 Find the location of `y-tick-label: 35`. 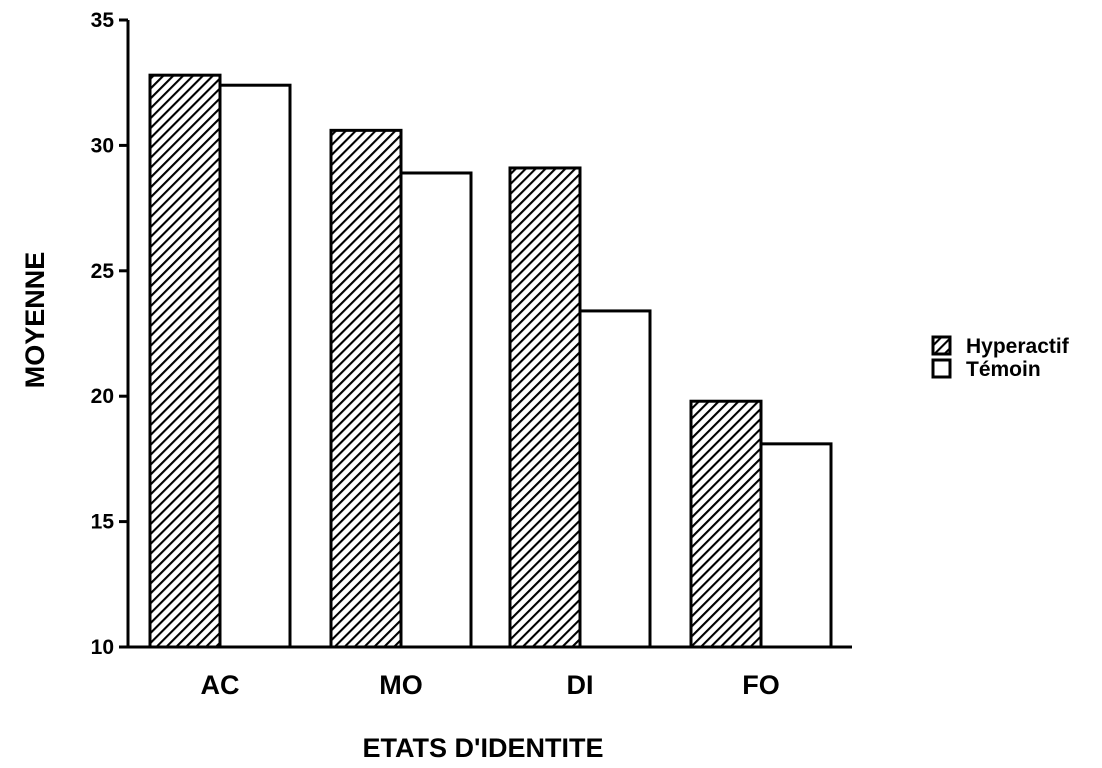

y-tick-label: 35 is located at coordinates (103, 20).